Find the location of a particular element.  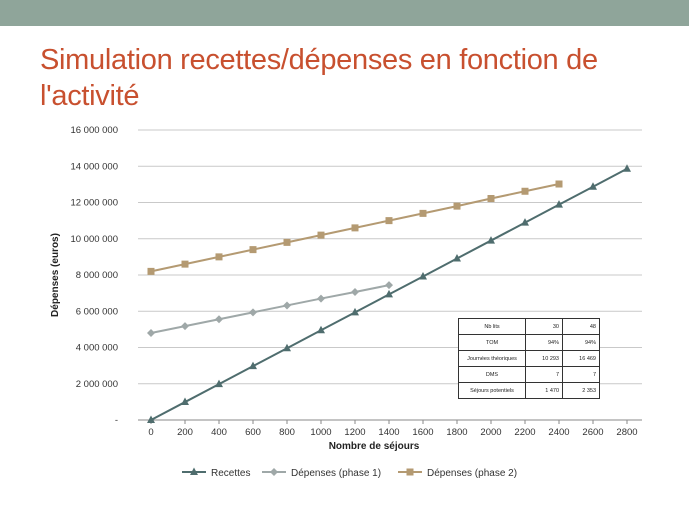

x-tick-label: 400 is located at coordinates (219, 432).